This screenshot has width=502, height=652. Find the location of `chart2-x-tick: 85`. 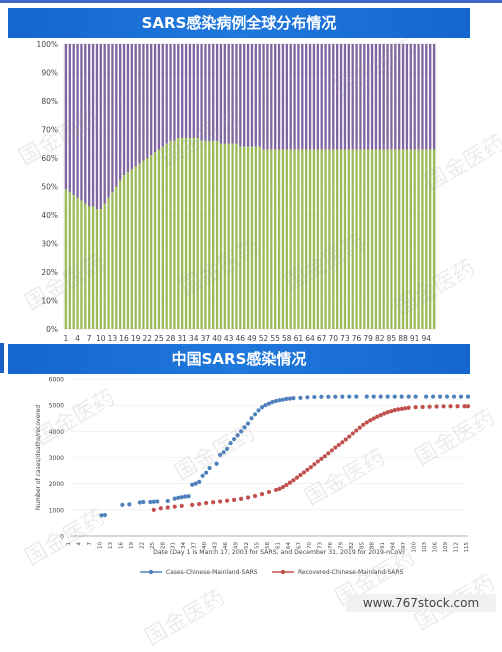

chart2-x-tick: 85 is located at coordinates (362, 545).